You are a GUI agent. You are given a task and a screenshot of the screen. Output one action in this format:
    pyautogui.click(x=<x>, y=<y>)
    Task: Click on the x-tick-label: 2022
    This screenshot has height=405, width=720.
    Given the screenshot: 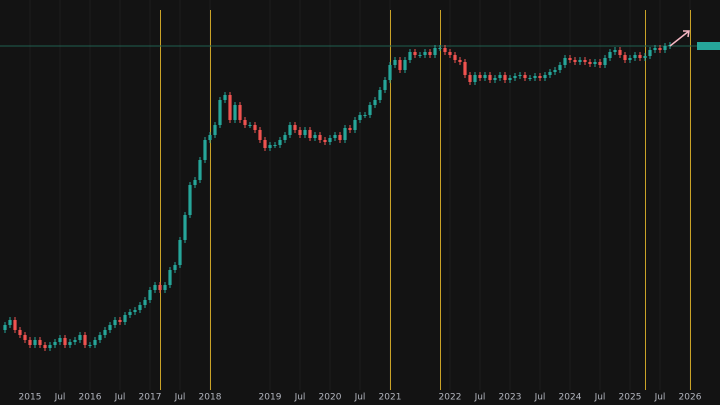 What is the action you would take?
    pyautogui.click(x=450, y=398)
    